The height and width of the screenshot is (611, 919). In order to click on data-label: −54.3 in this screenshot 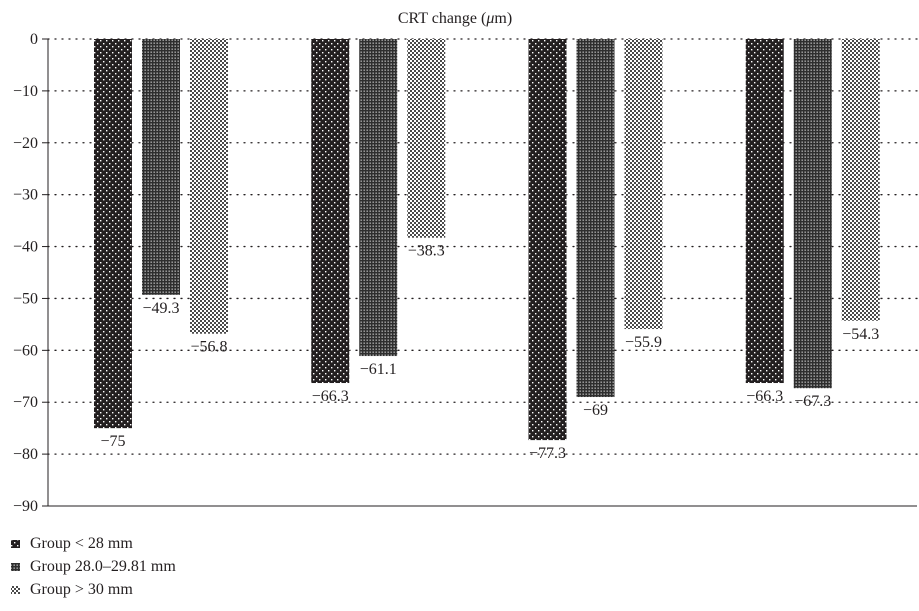, I will do `click(860, 334)`.